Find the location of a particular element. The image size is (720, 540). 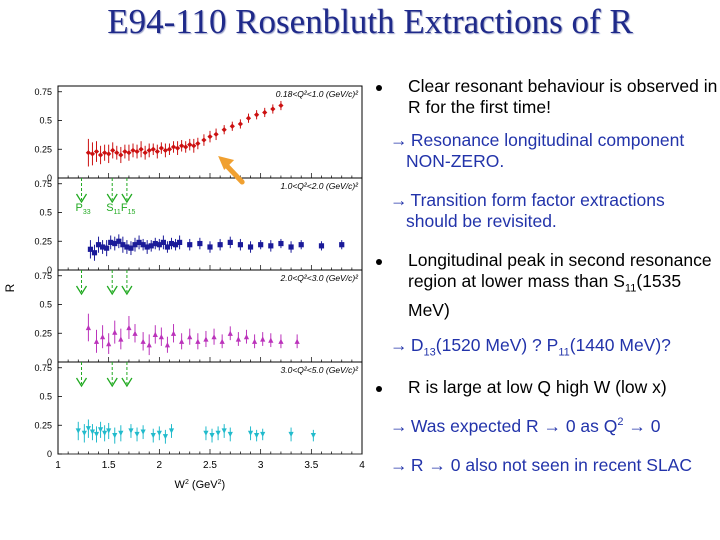

panel-4: 0 0.25 0.5 0.75 3.0<Q²<5.0 (GeV/c)² is located at coordinates (198, 410).